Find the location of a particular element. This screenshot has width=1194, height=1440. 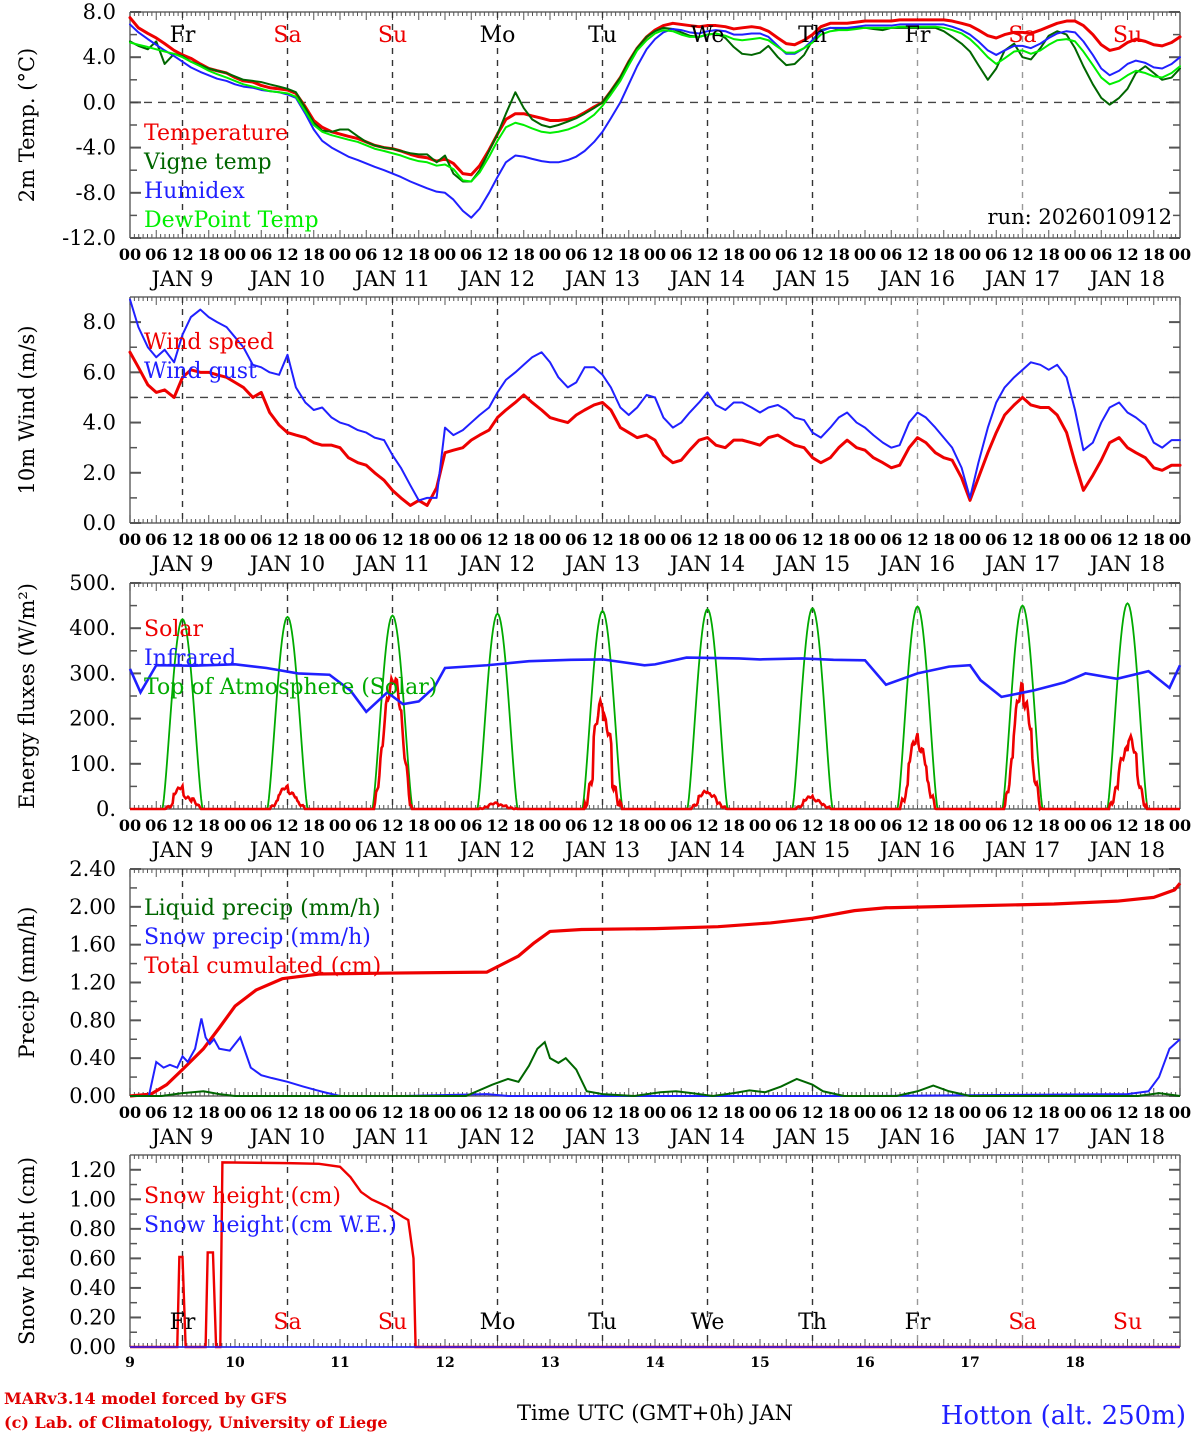

y-tick-label: 6.0 is located at coordinates (99, 372).